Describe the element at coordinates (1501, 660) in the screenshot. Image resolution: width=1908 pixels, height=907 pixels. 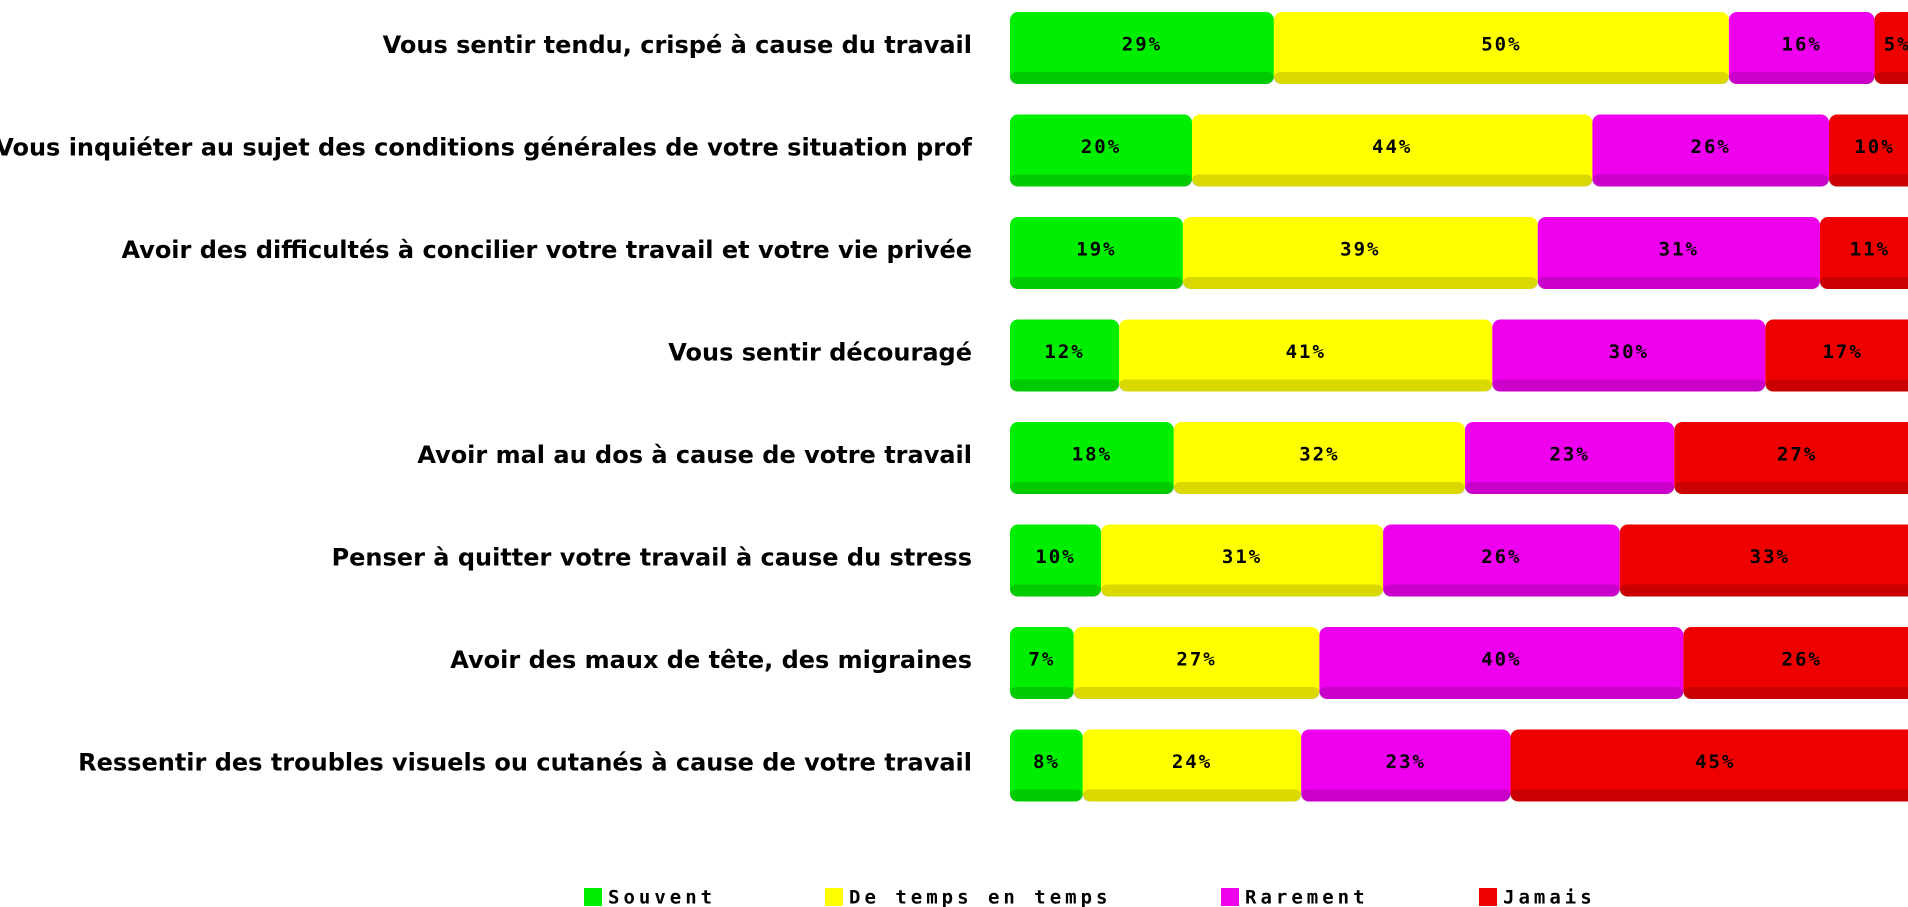
I see `value-label: 40%` at that location.